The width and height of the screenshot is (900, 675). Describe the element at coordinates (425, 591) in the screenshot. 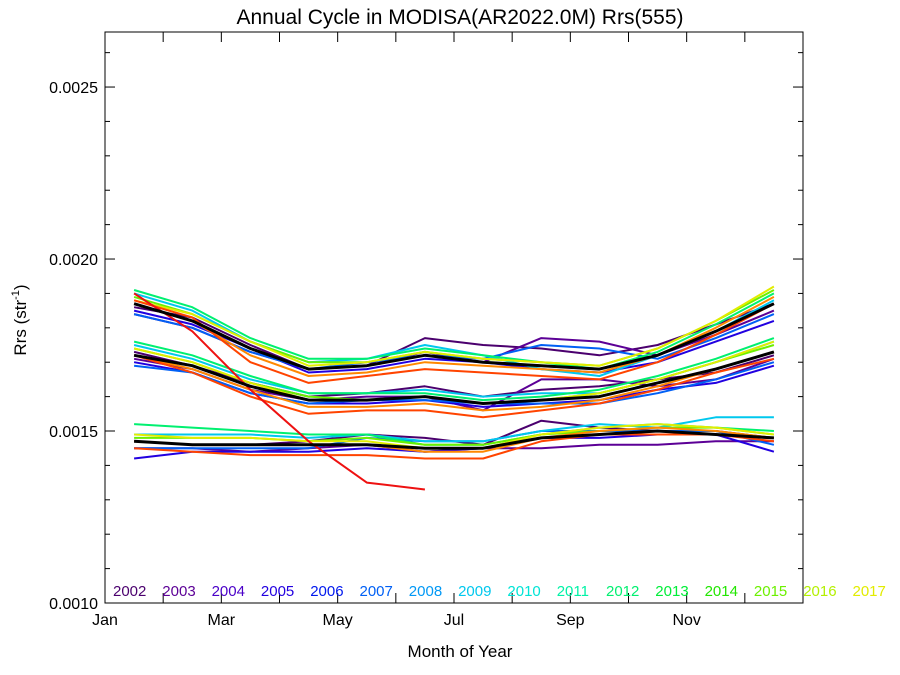

I see `legend-item: 2008` at that location.